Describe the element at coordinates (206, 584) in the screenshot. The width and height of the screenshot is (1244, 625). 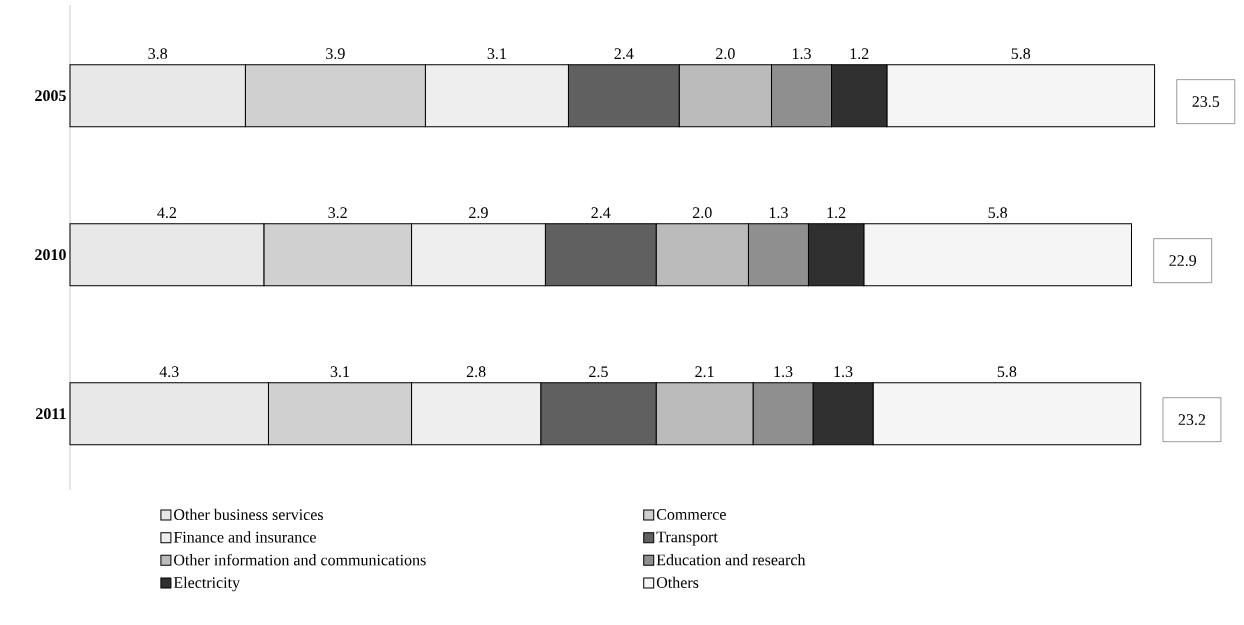
I see `legend-label: Electricity` at that location.